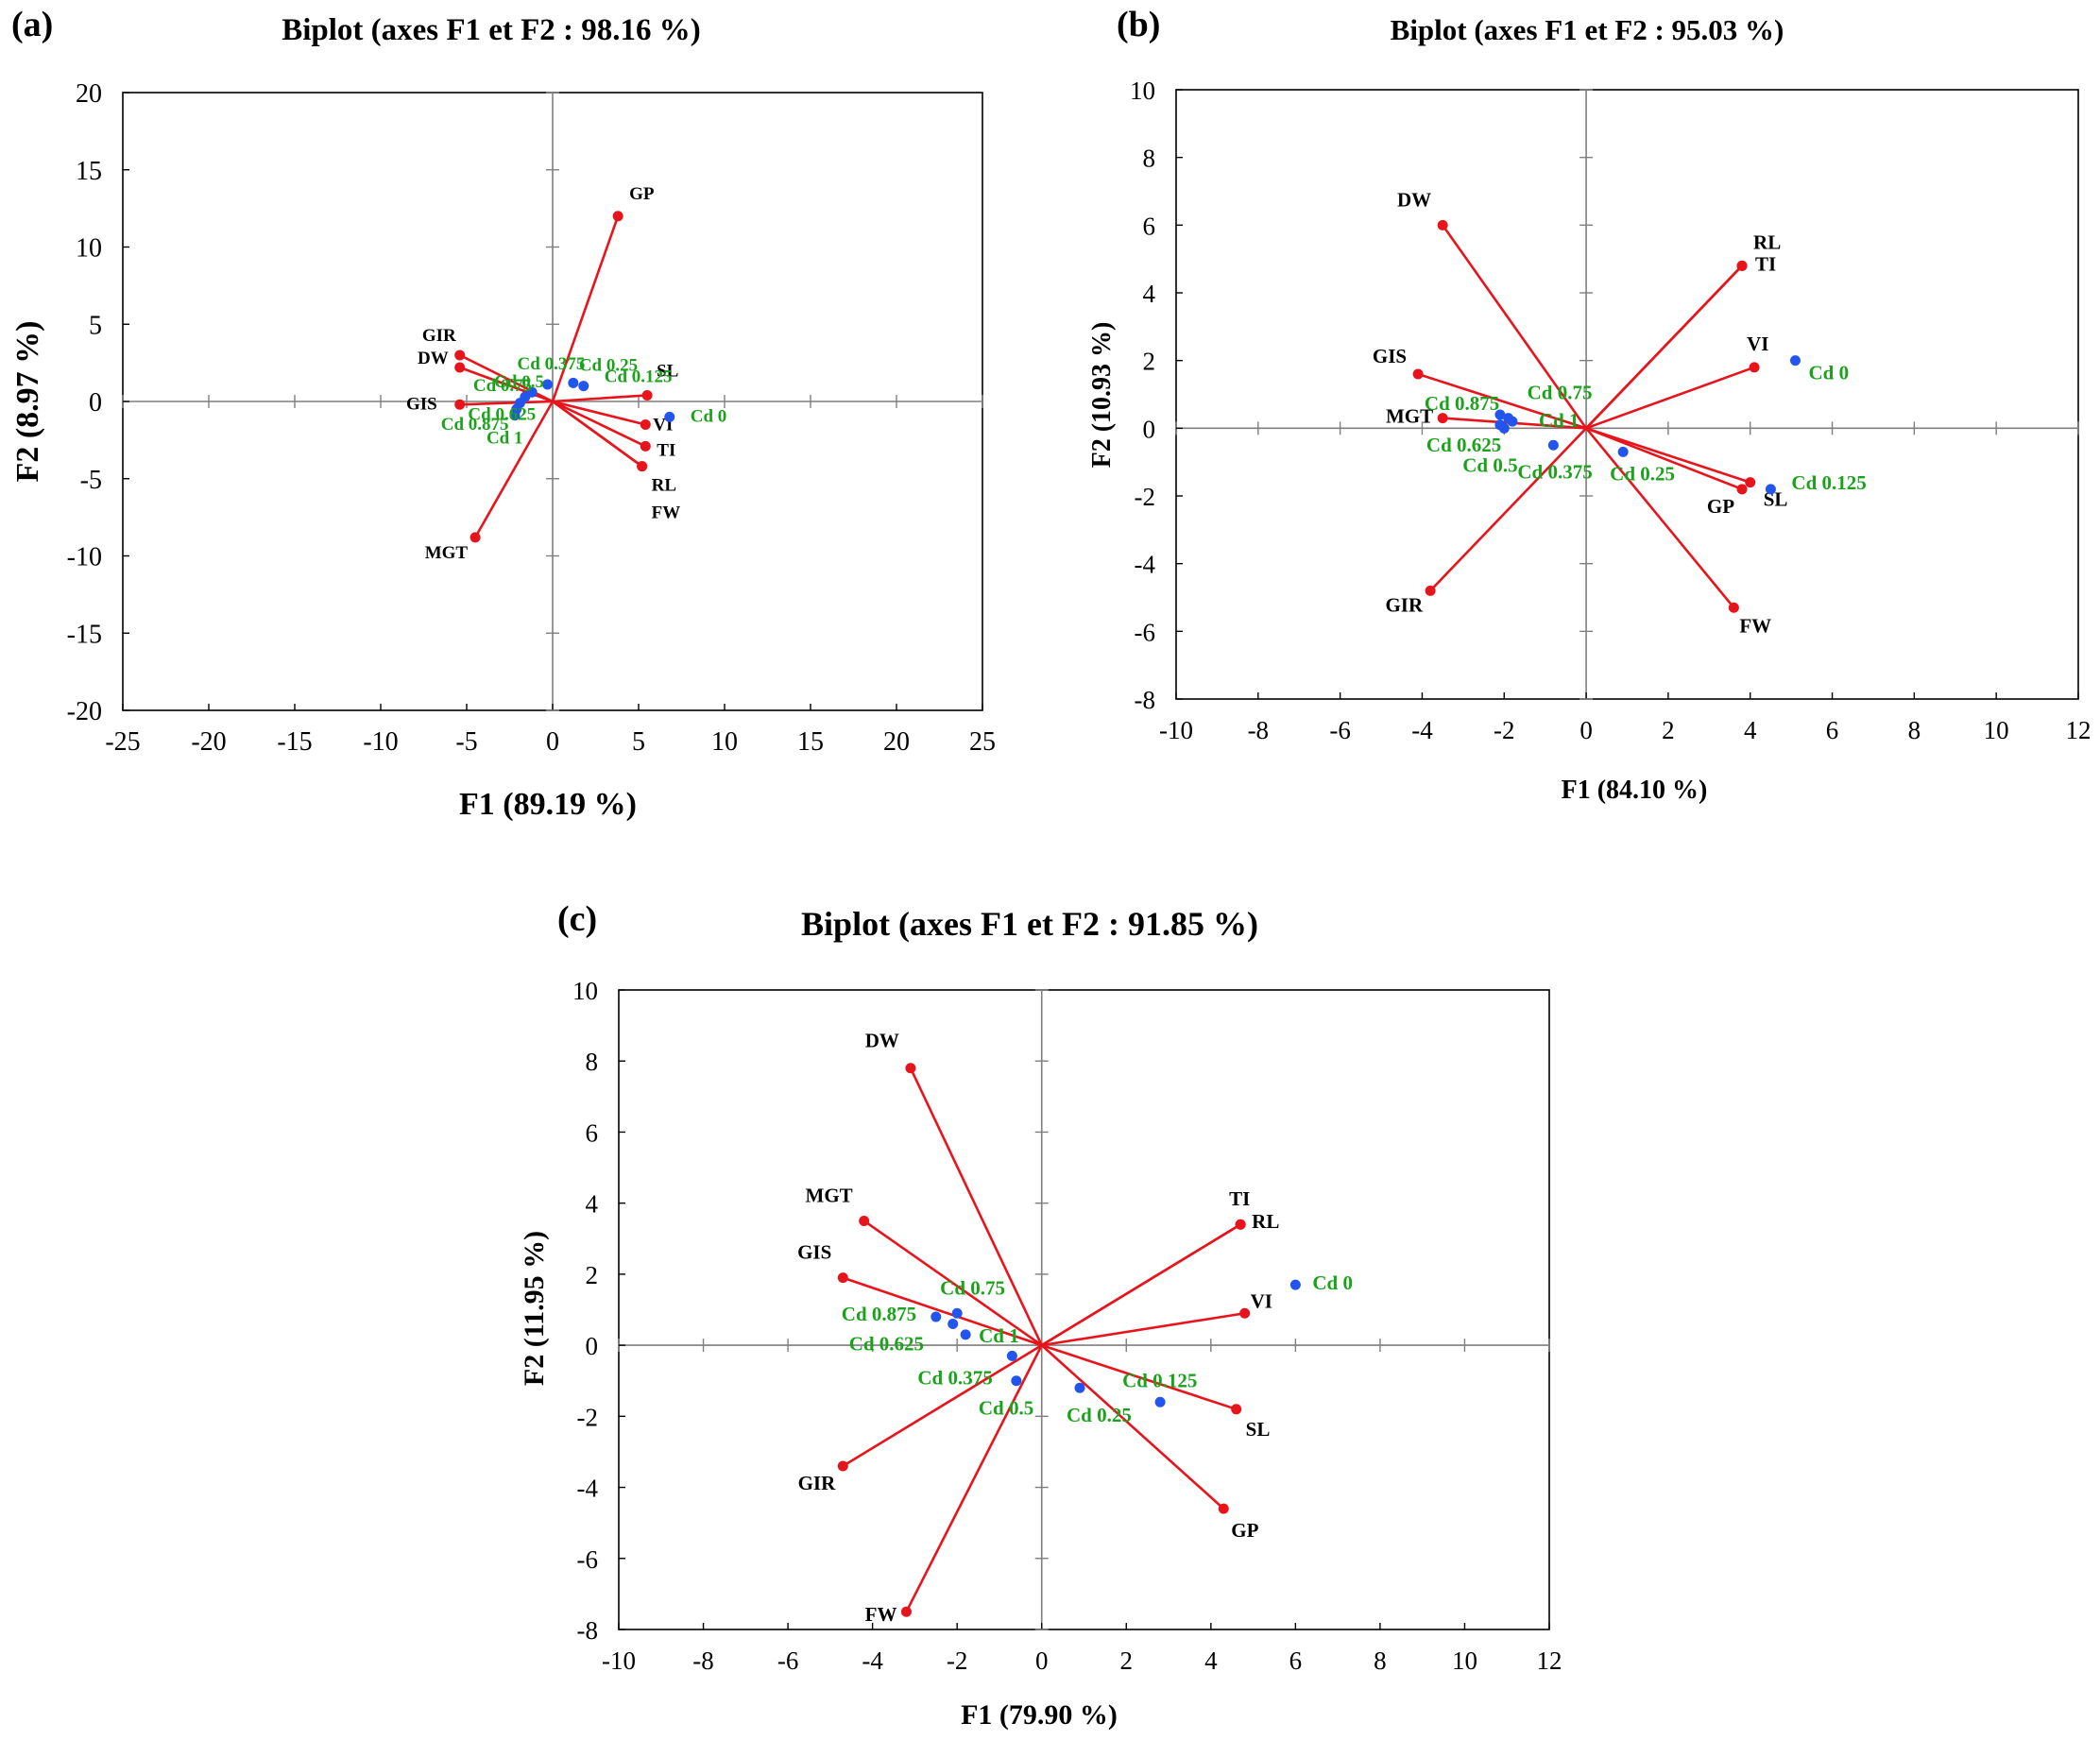  What do you see at coordinates (439, 336) in the screenshot?
I see `variable-label-gir: GIR` at bounding box center [439, 336].